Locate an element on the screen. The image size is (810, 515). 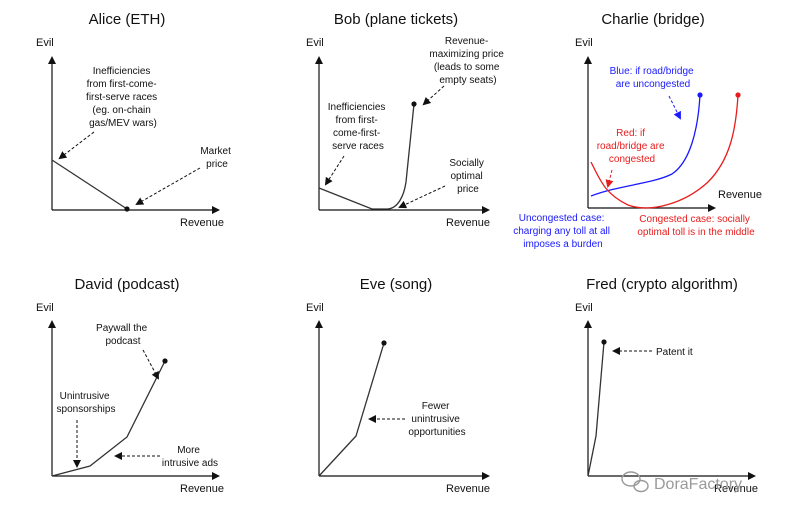
arrow-market-price is located at coordinates (168, 186).